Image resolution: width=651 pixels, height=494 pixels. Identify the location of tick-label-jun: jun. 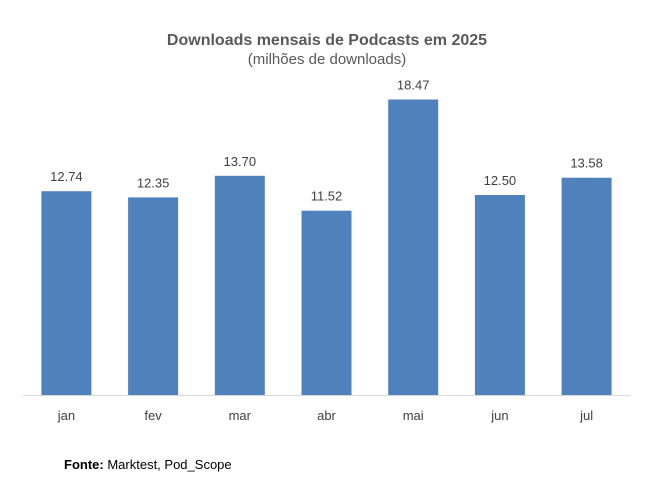
(499, 415).